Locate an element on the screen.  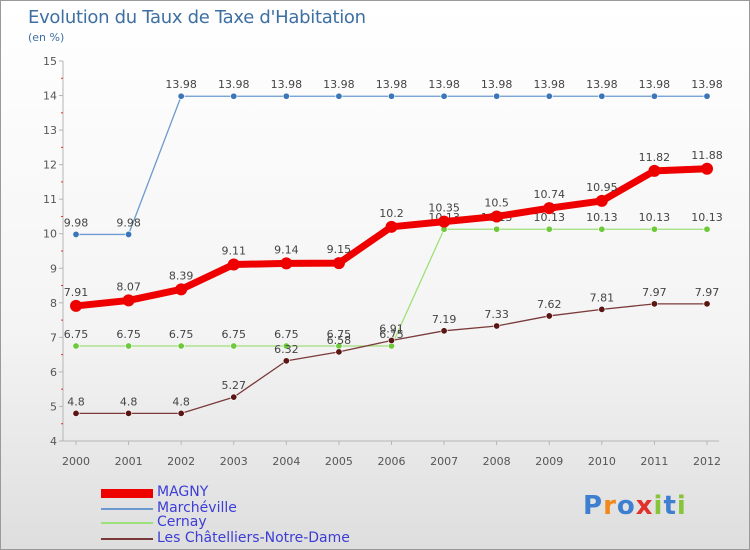
legend-swatch-cernay is located at coordinates (127, 523).